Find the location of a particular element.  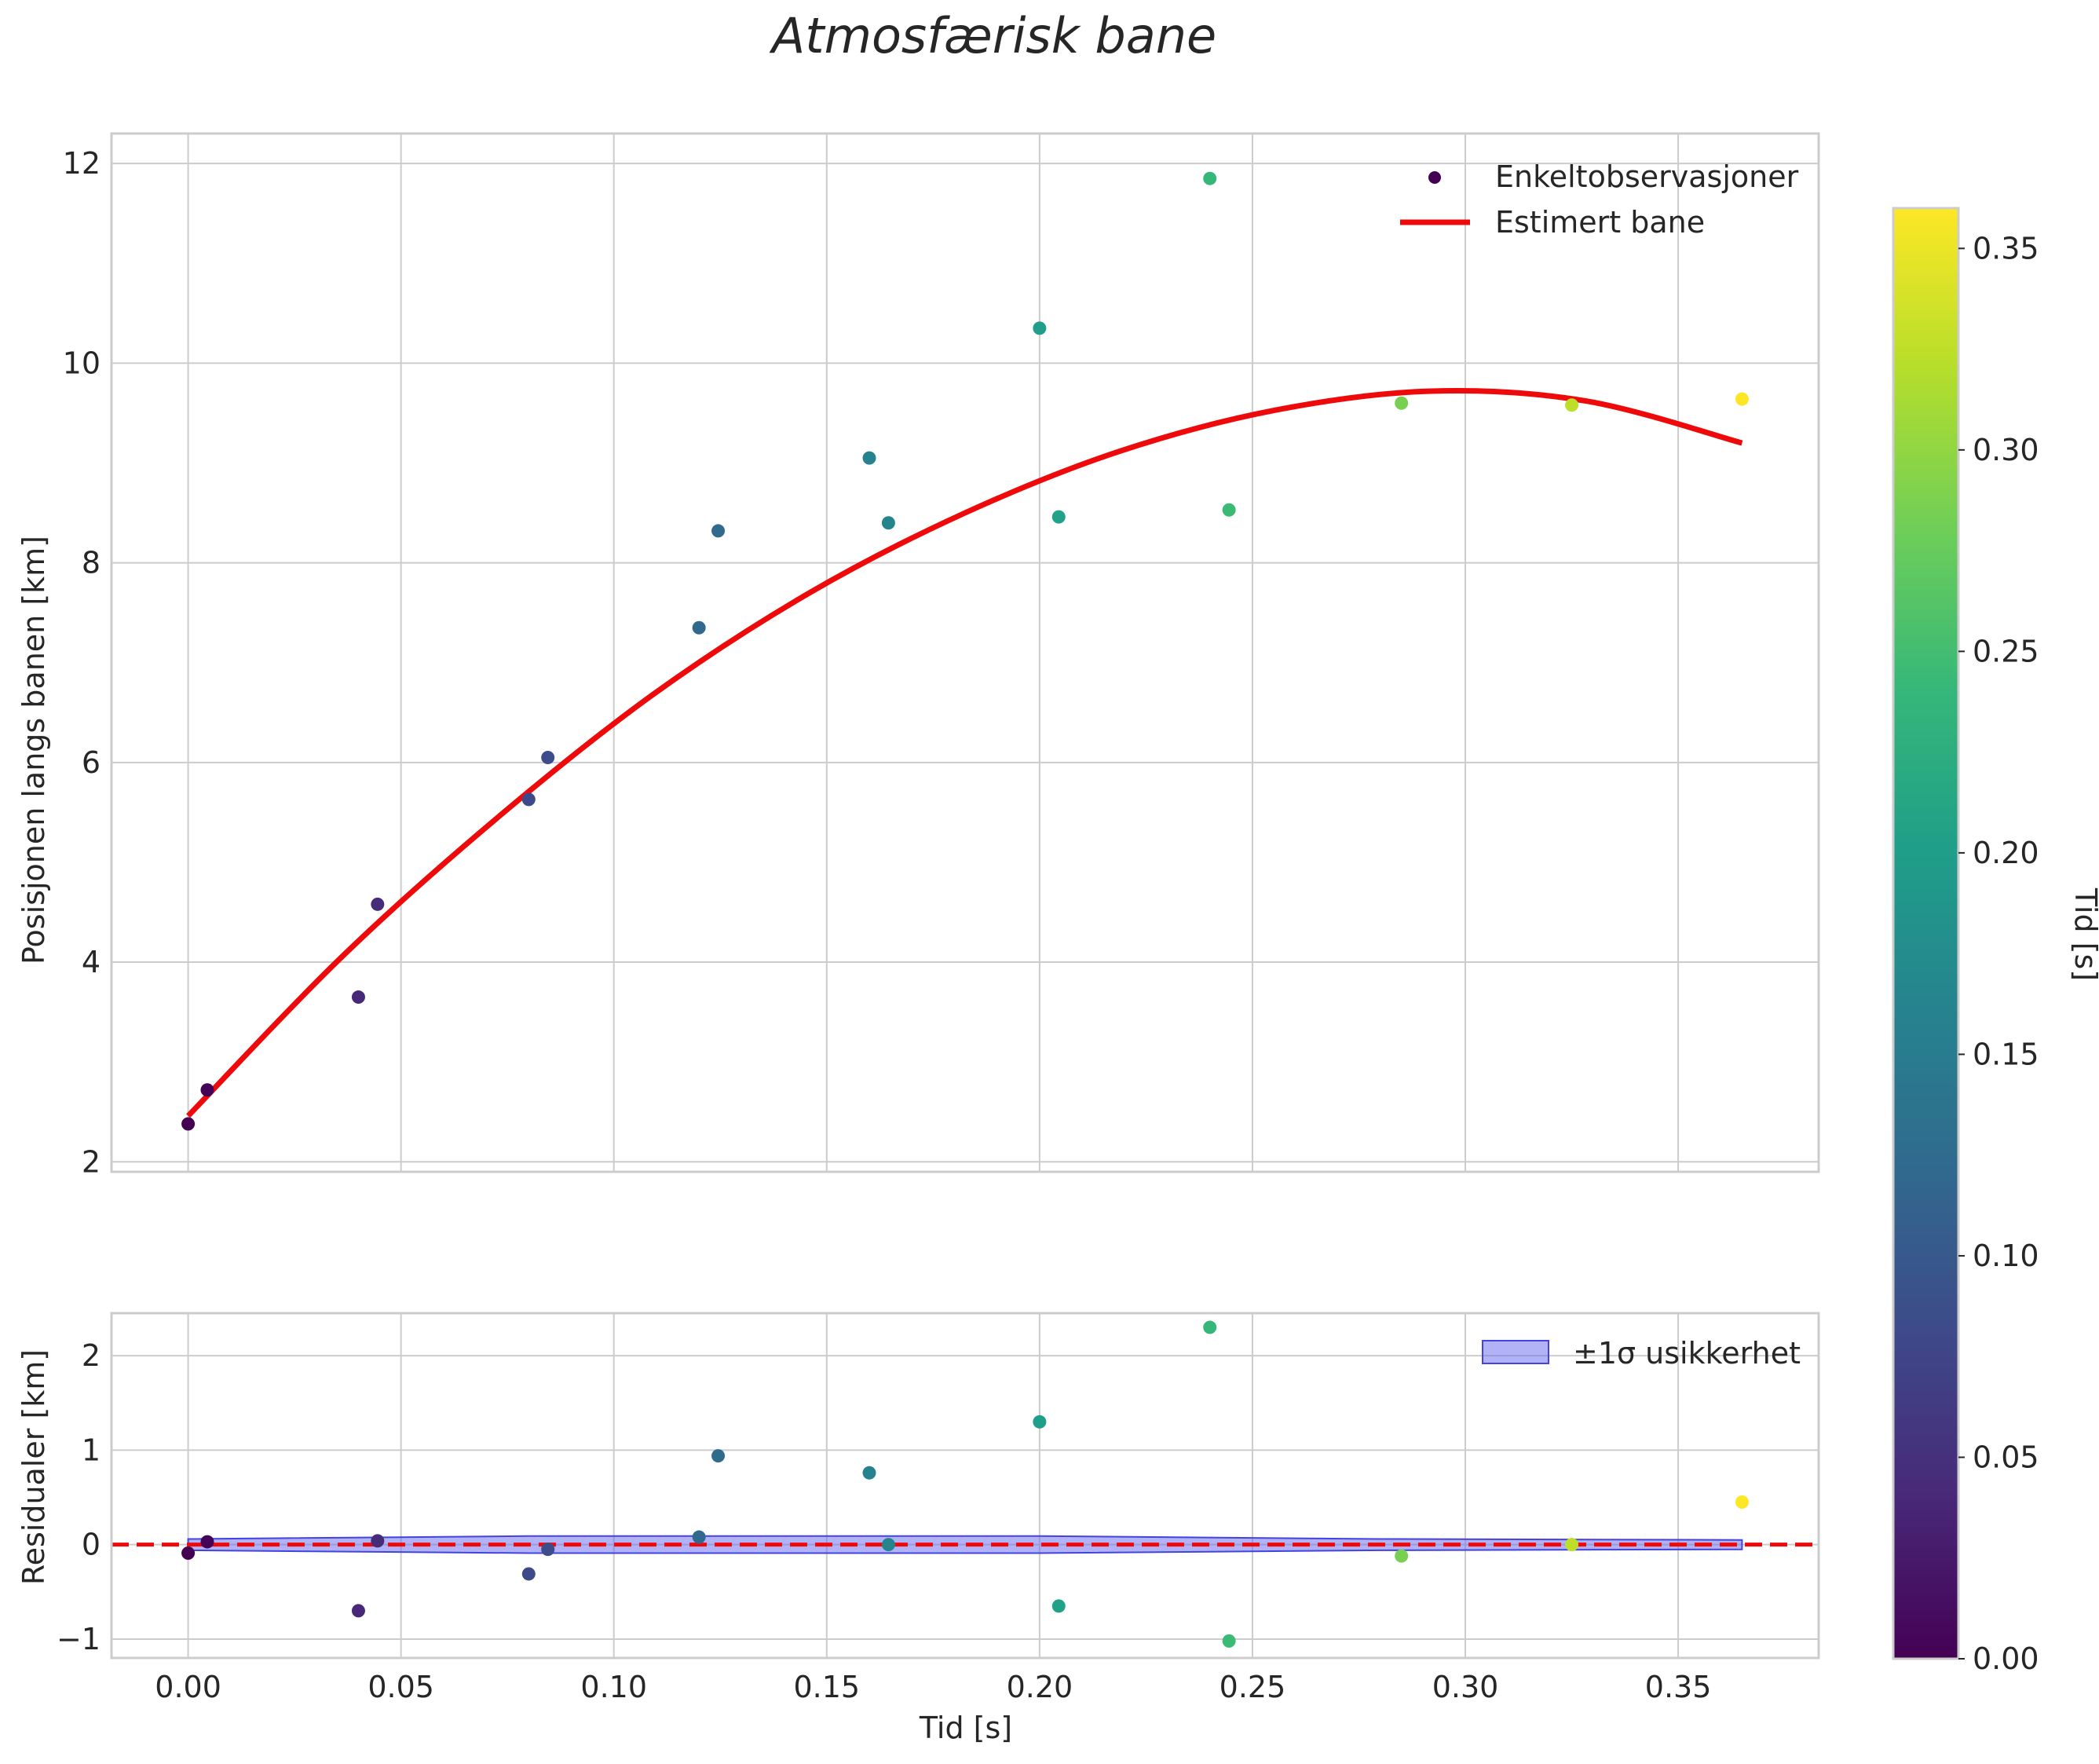

colorbar-tick-label: 0.30 is located at coordinates (2006, 450).